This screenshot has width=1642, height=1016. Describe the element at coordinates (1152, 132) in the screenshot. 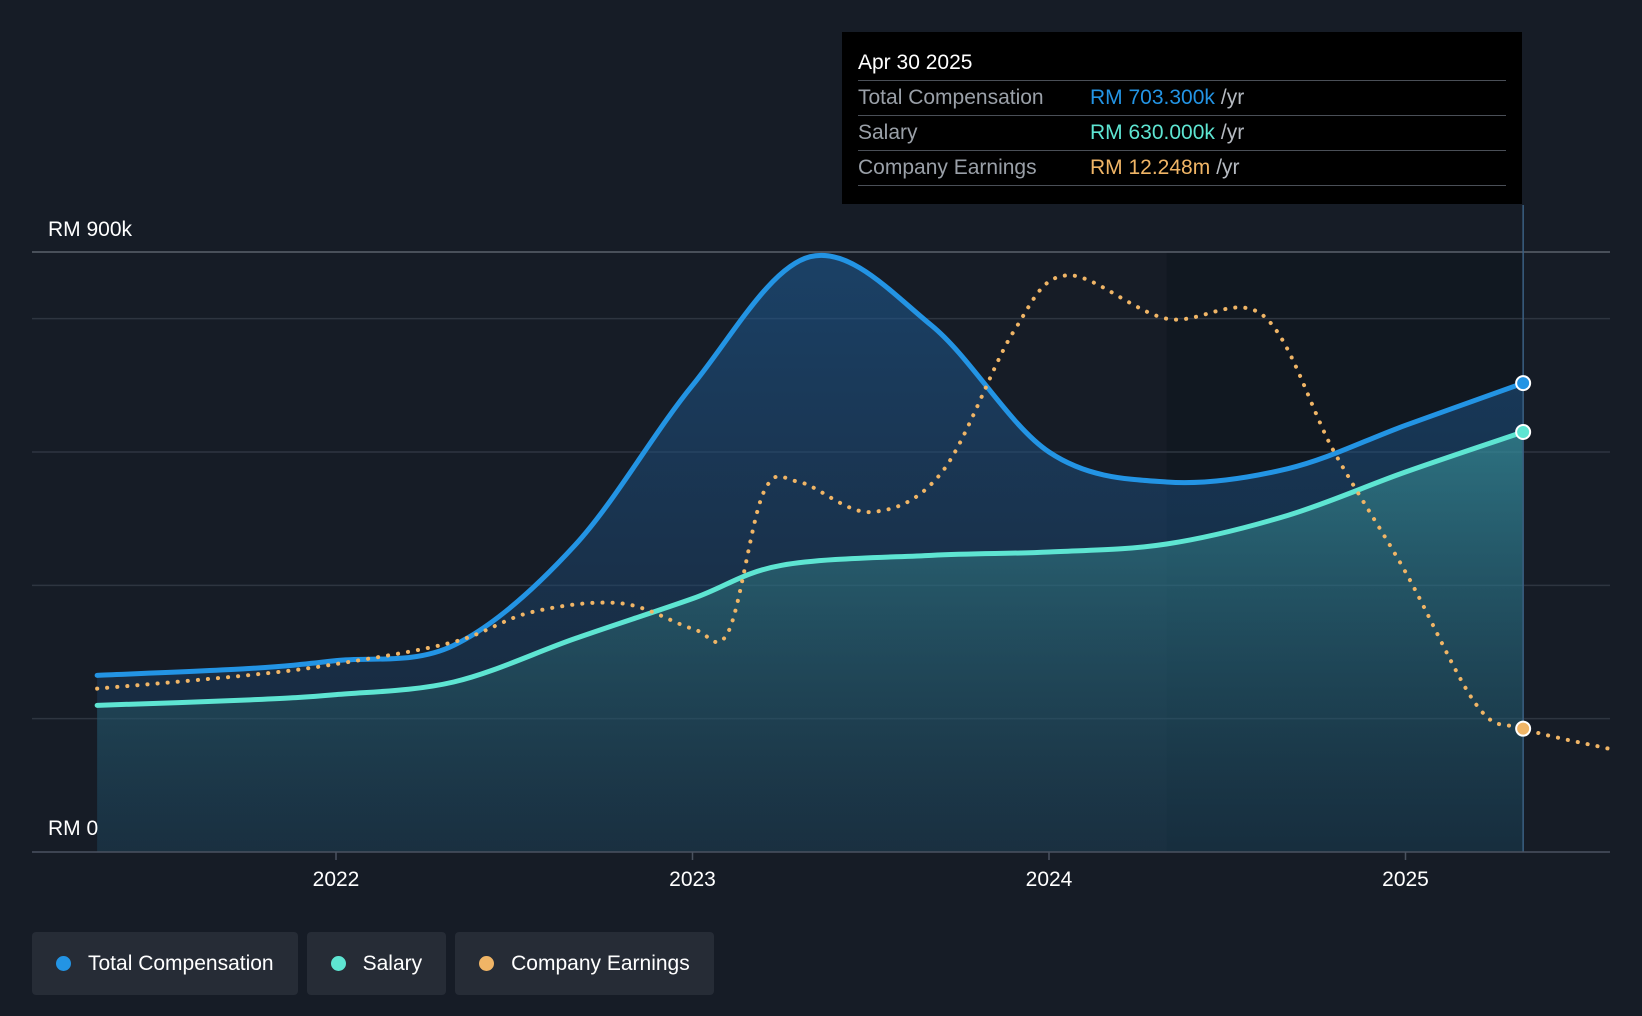

I see `tooltip-value: RM 630.000k` at that location.